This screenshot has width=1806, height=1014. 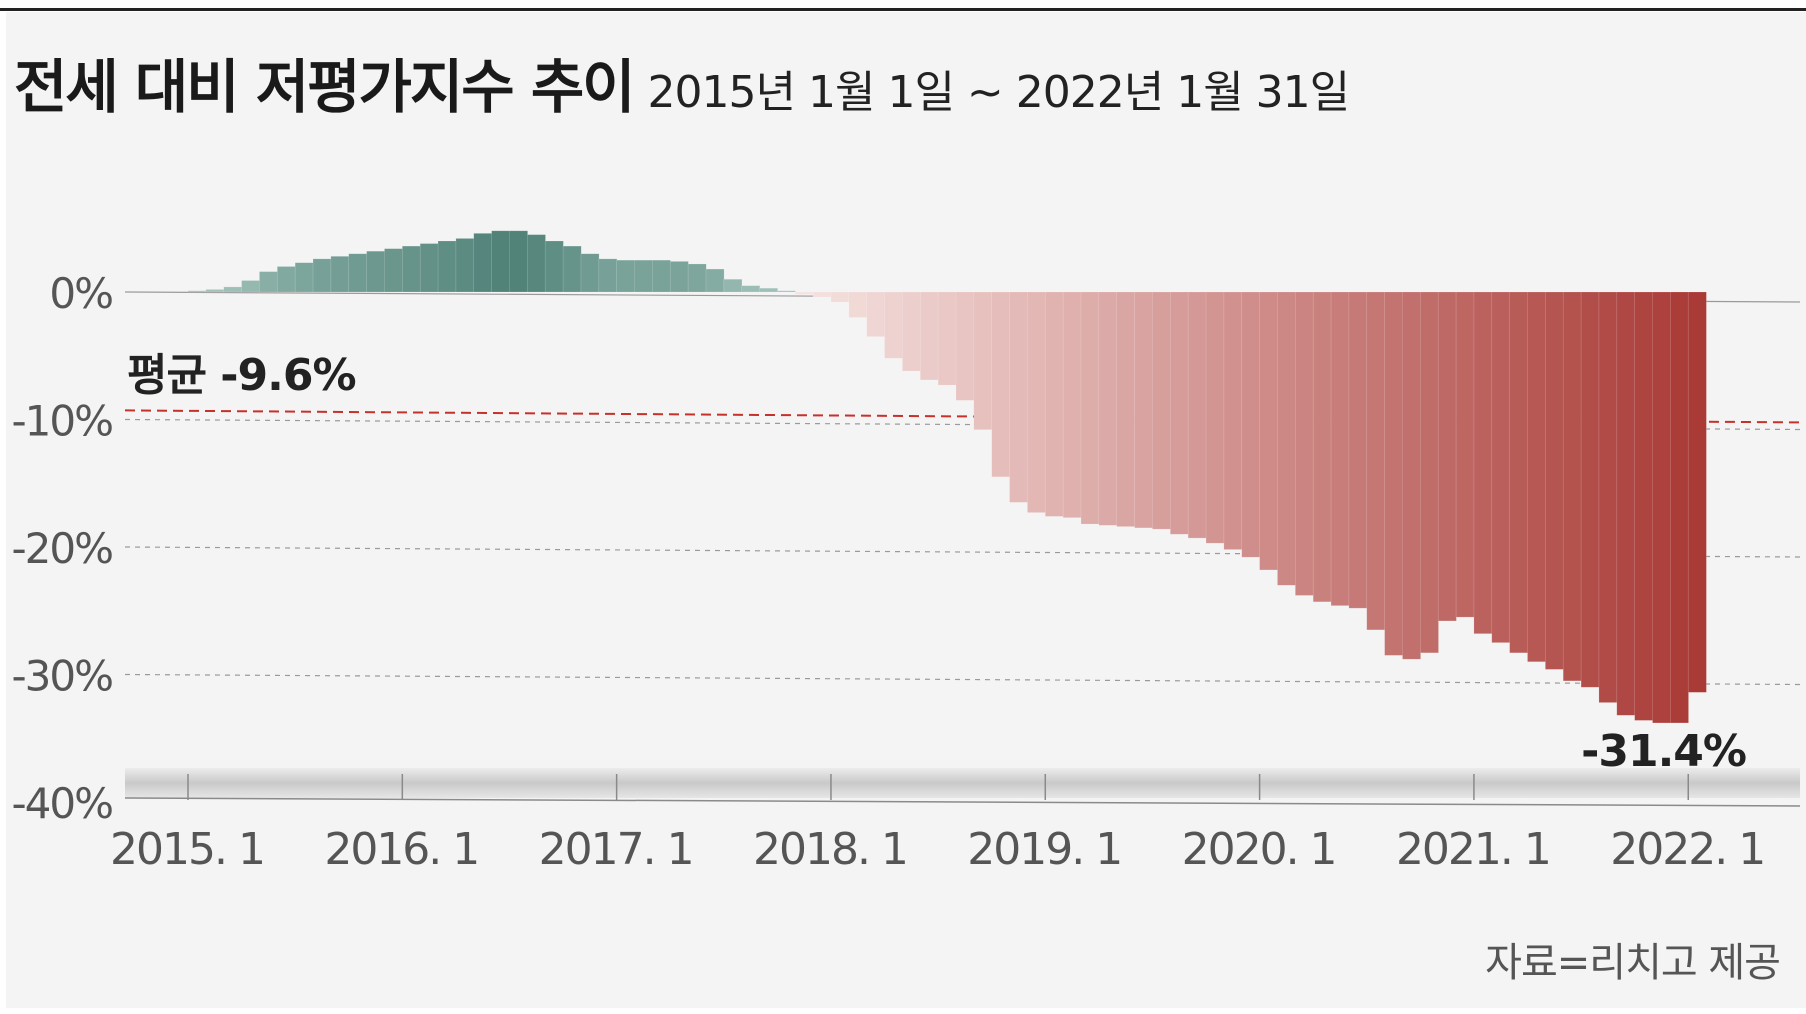 I want to click on chart-title: 전세 대비 저평가지수 추이, so click(x=325, y=87).